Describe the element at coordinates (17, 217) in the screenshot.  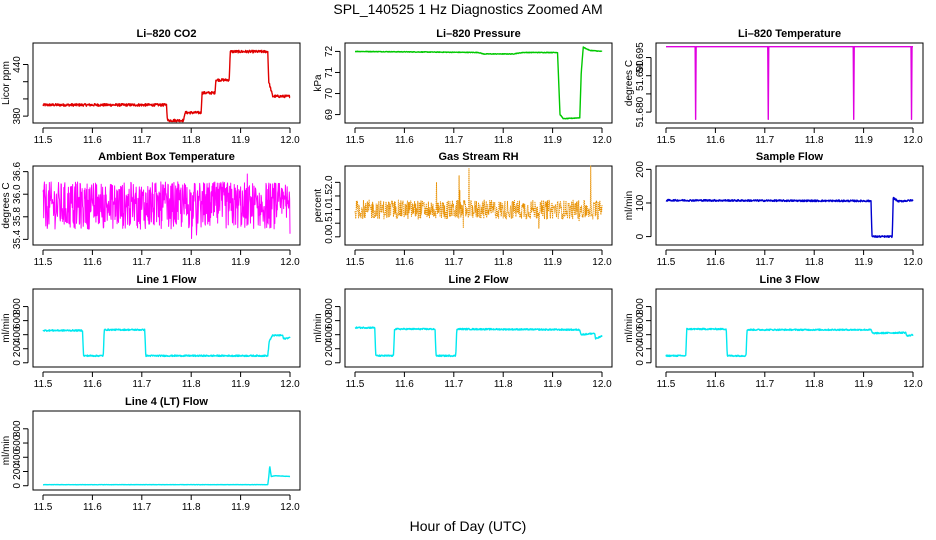
I see `y-tick-label: 35.8` at that location.